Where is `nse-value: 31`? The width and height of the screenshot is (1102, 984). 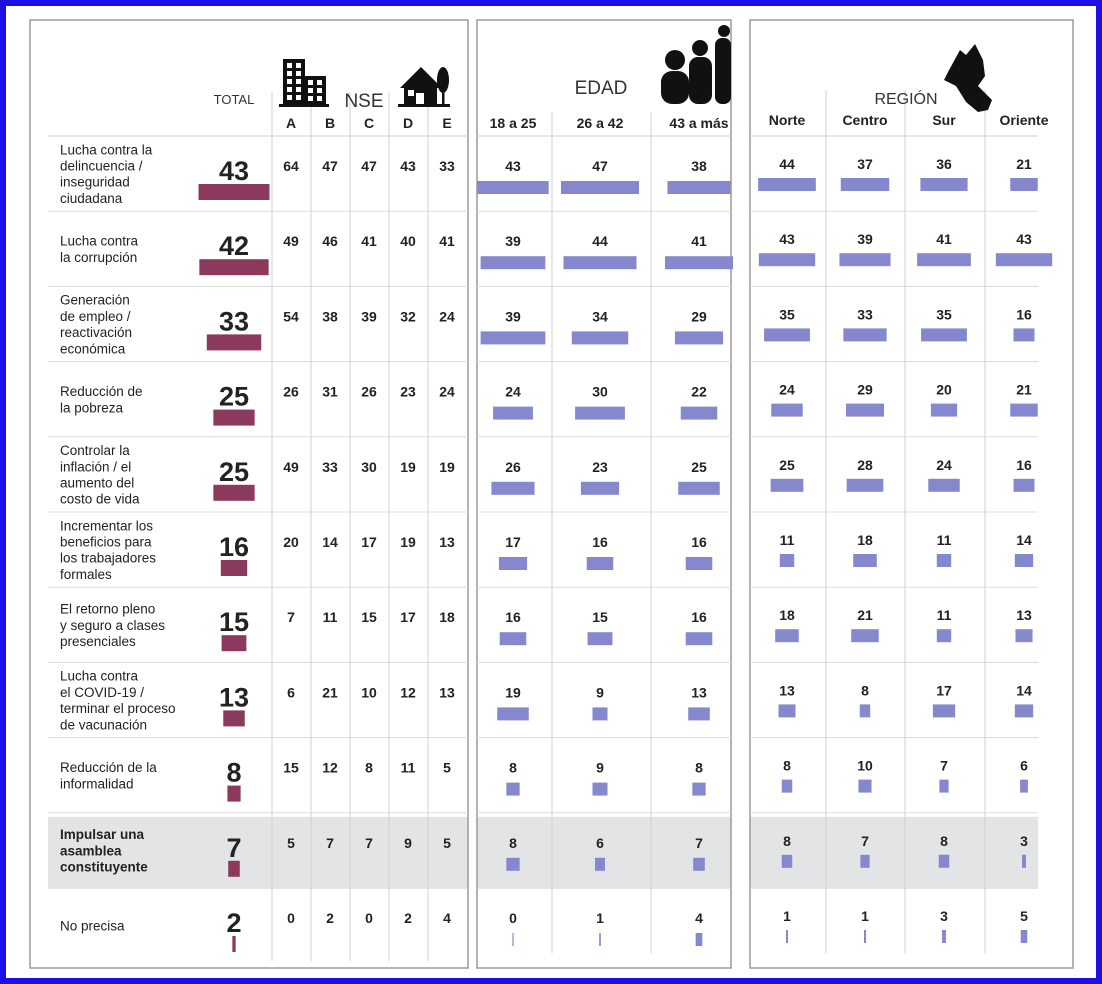
nse-value: 31 is located at coordinates (330, 392).